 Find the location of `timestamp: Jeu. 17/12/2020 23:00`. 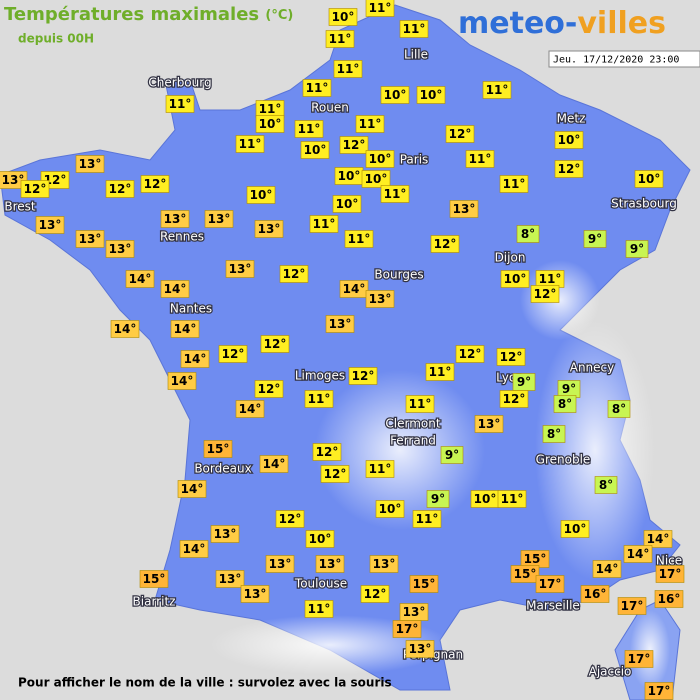

timestamp: Jeu. 17/12/2020 23:00 is located at coordinates (616, 60).